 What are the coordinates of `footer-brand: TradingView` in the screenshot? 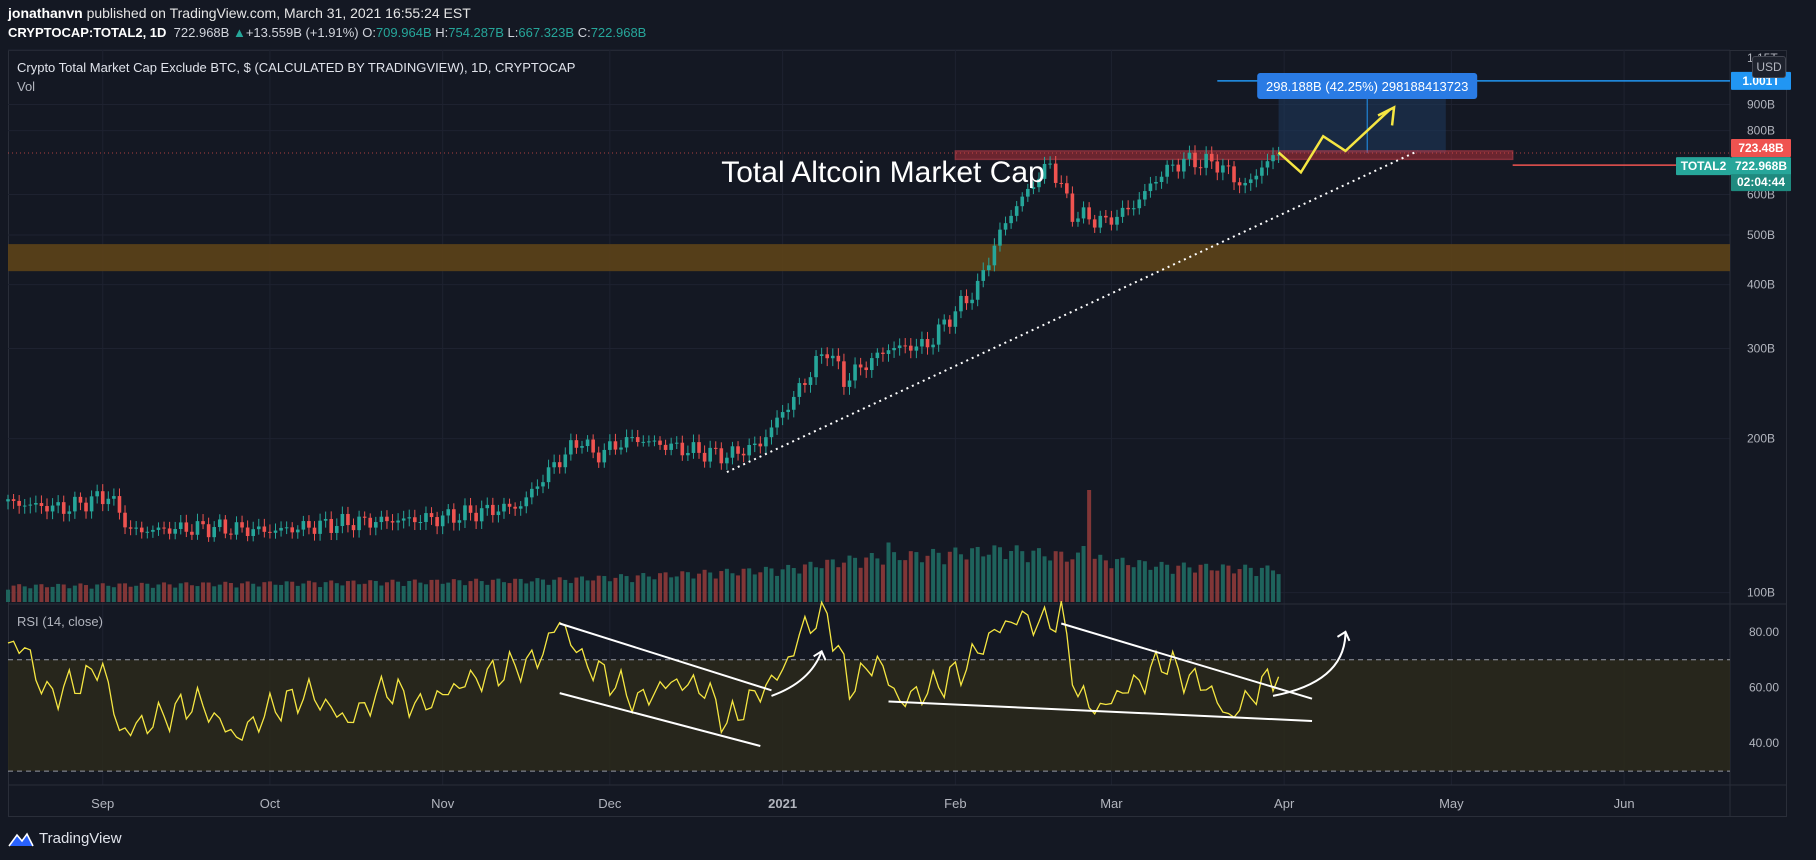 It's located at (65, 838).